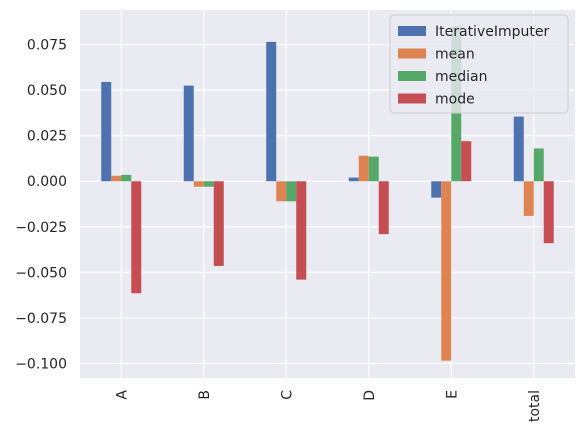 This screenshot has height=442, width=585. Describe the element at coordinates (281, 191) in the screenshot. I see `bar-mean-c` at that location.